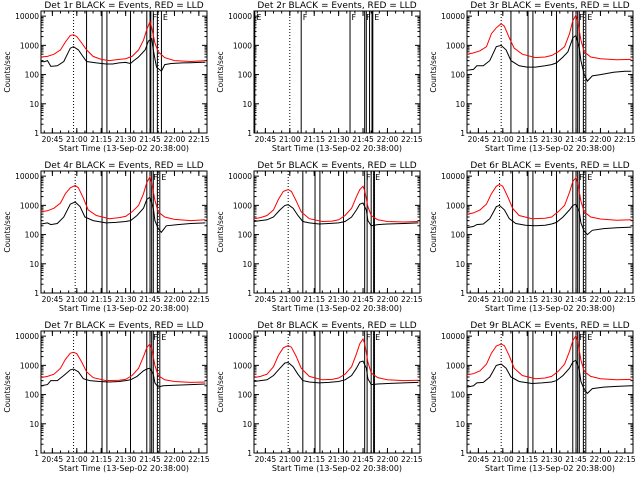 The image size is (640, 480). I want to click on panel-title: Det 6r BLACK = Events, RED = LLD, so click(549, 166).